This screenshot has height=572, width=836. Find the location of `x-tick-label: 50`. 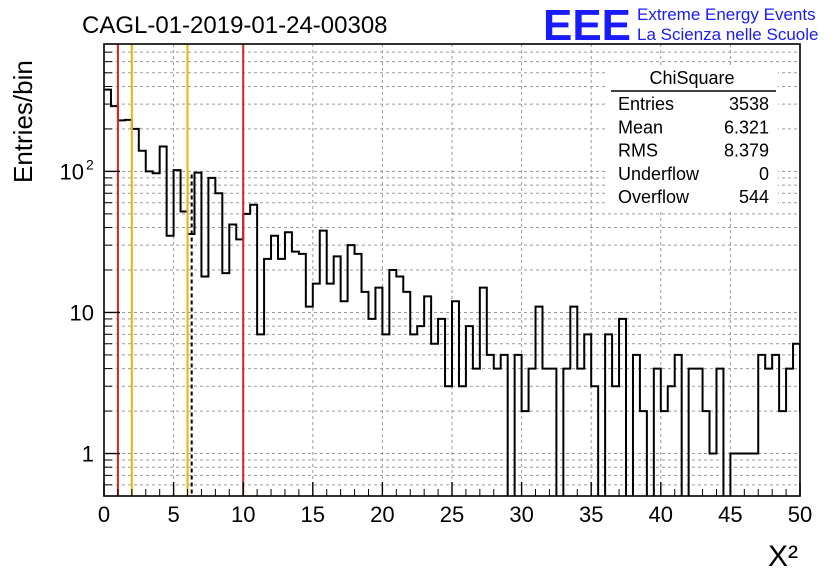

x-tick-label: 50 is located at coordinates (800, 514).